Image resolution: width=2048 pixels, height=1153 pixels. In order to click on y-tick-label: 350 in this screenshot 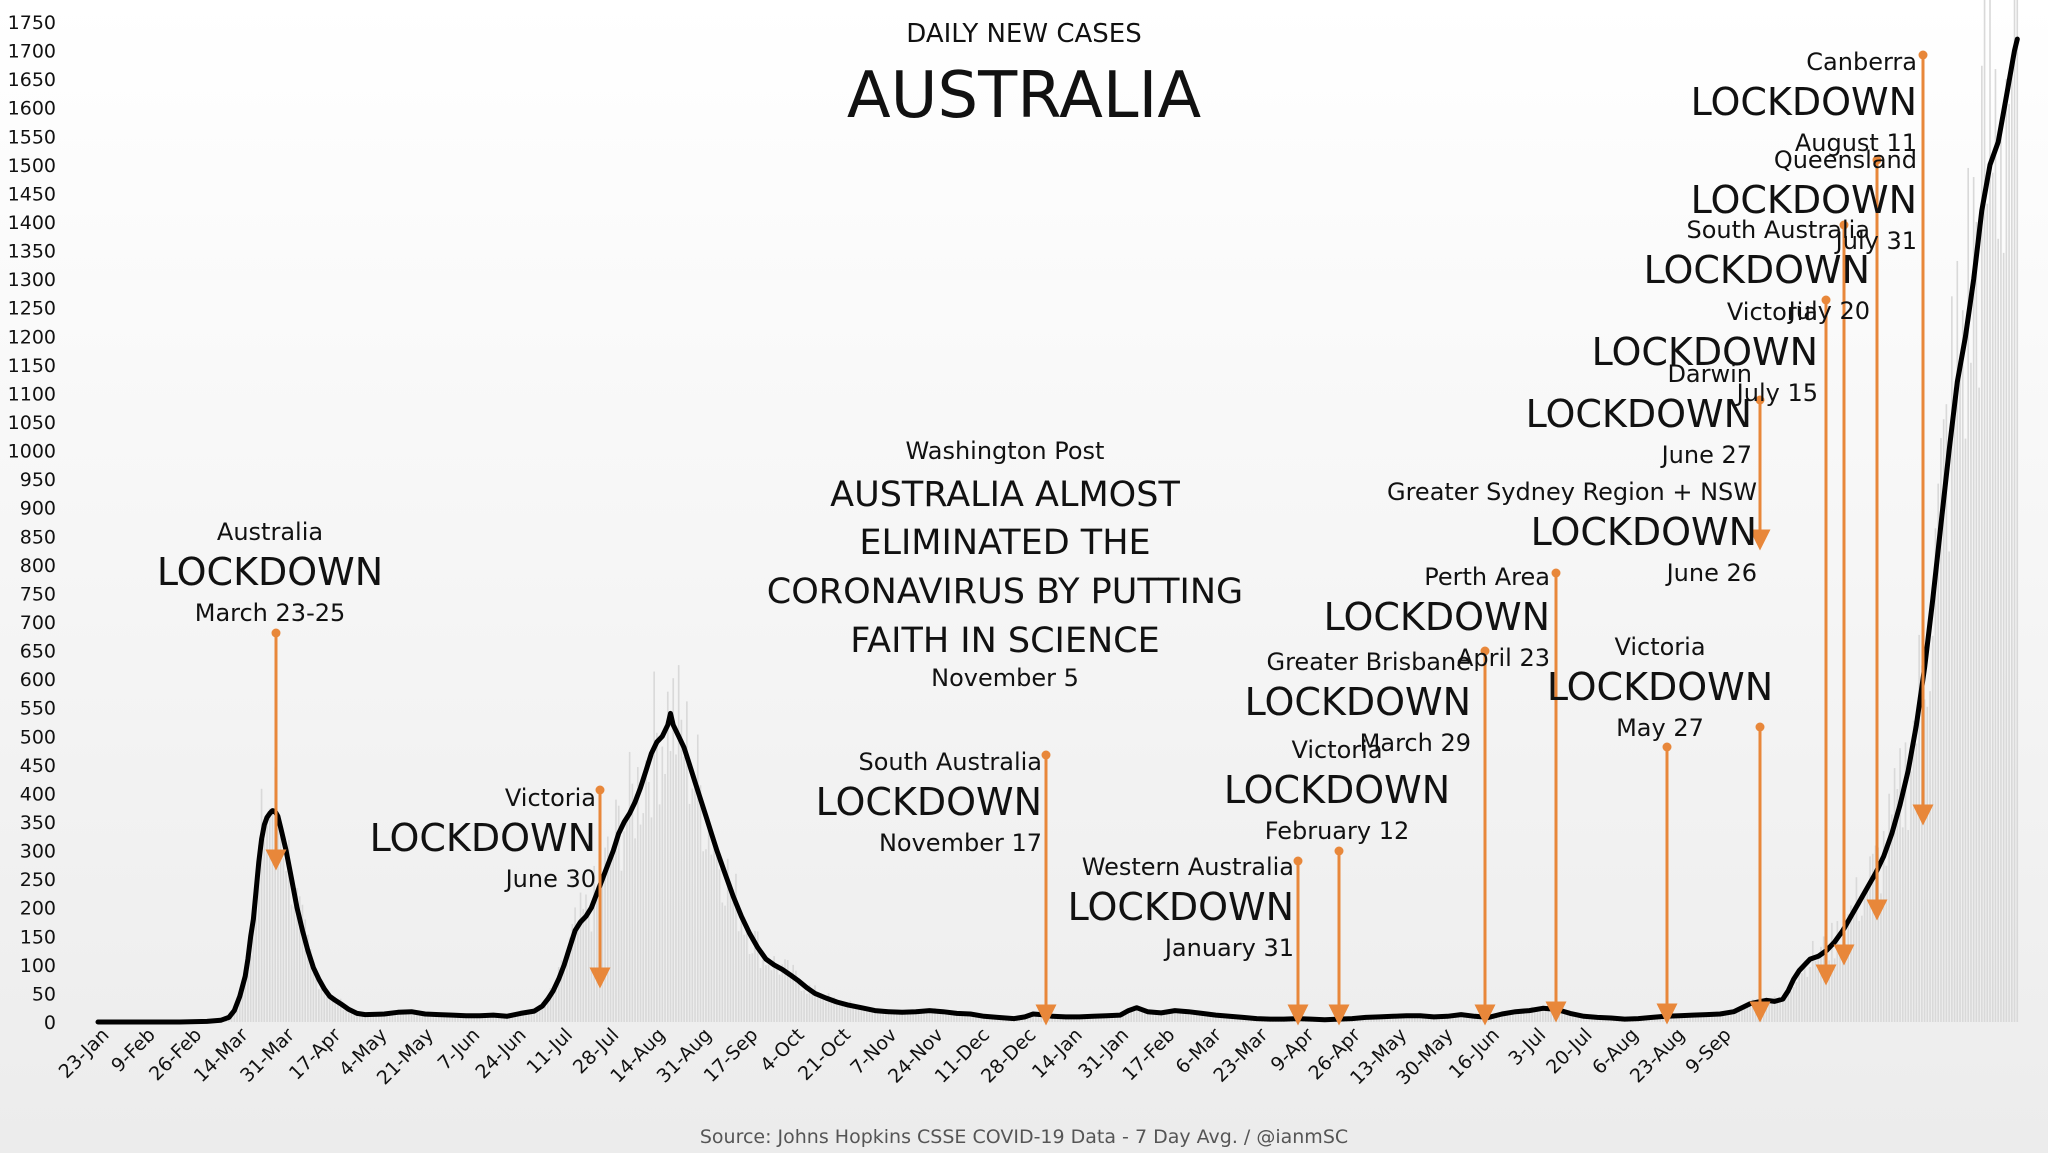, I will do `click(38, 823)`.